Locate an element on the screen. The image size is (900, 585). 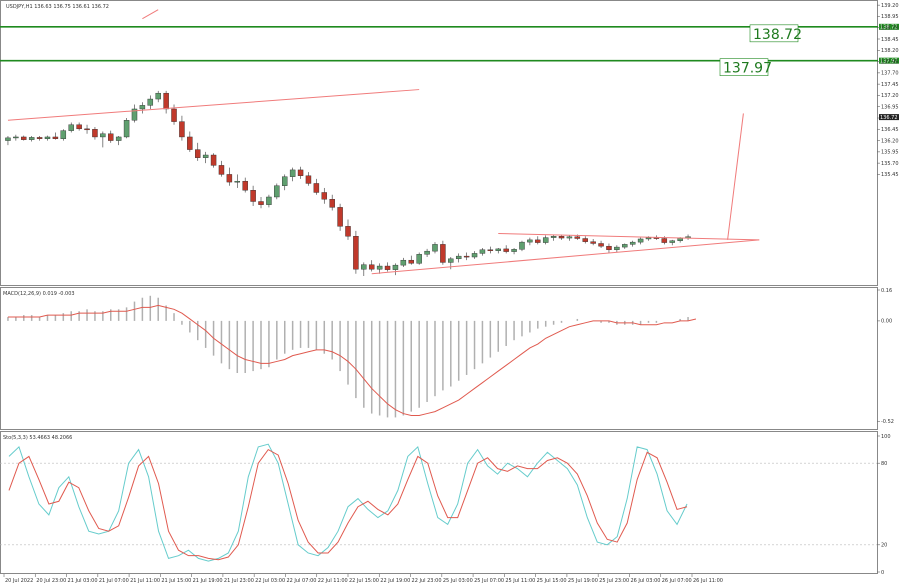
time-axis-tick-label: 22 Jul 11:00 is located at coordinates (333, 581).